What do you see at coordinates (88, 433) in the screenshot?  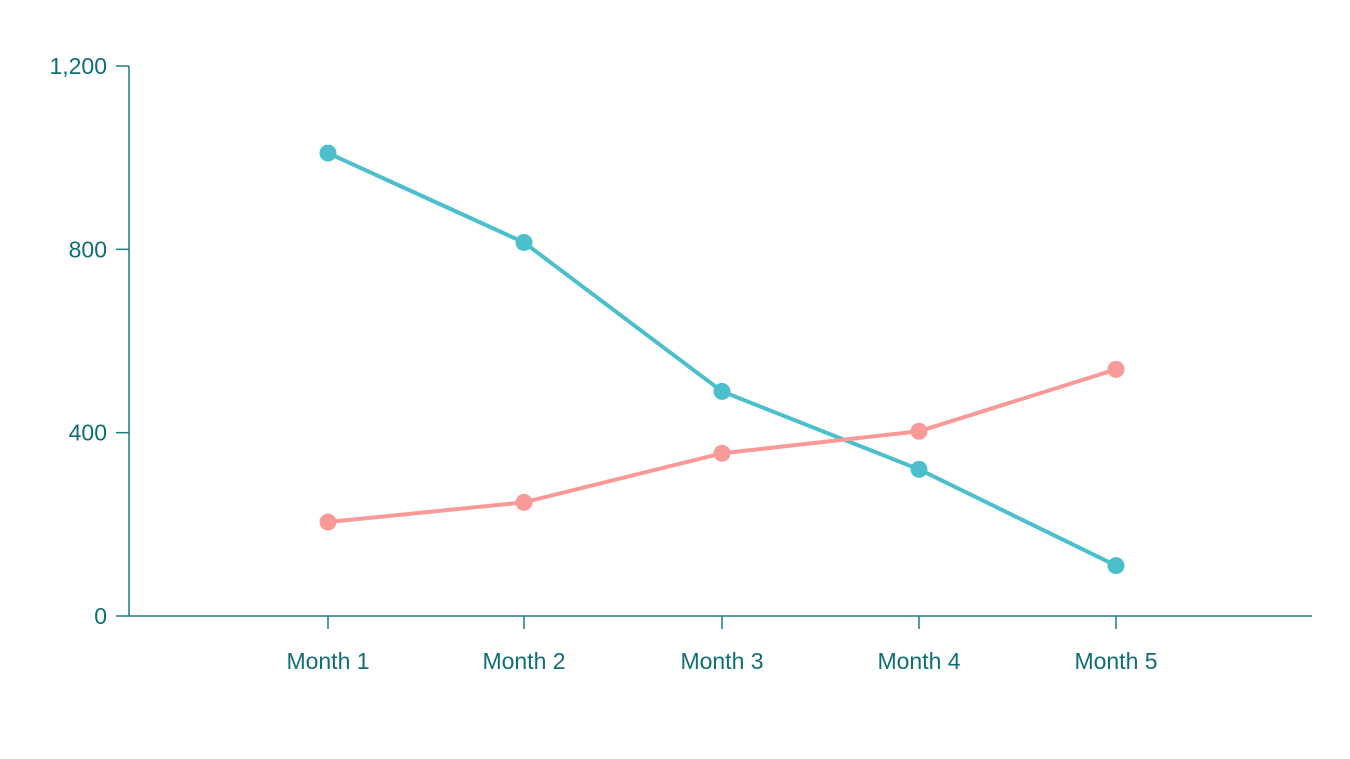 I see `y-tick-label: 400` at bounding box center [88, 433].